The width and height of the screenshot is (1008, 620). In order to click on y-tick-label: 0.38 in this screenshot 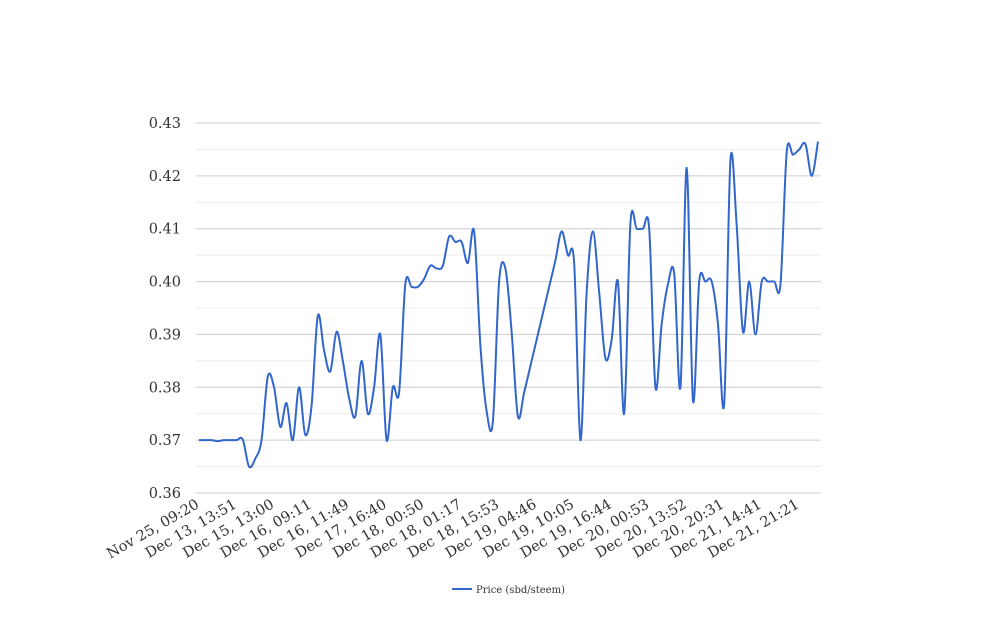, I will do `click(165, 388)`.